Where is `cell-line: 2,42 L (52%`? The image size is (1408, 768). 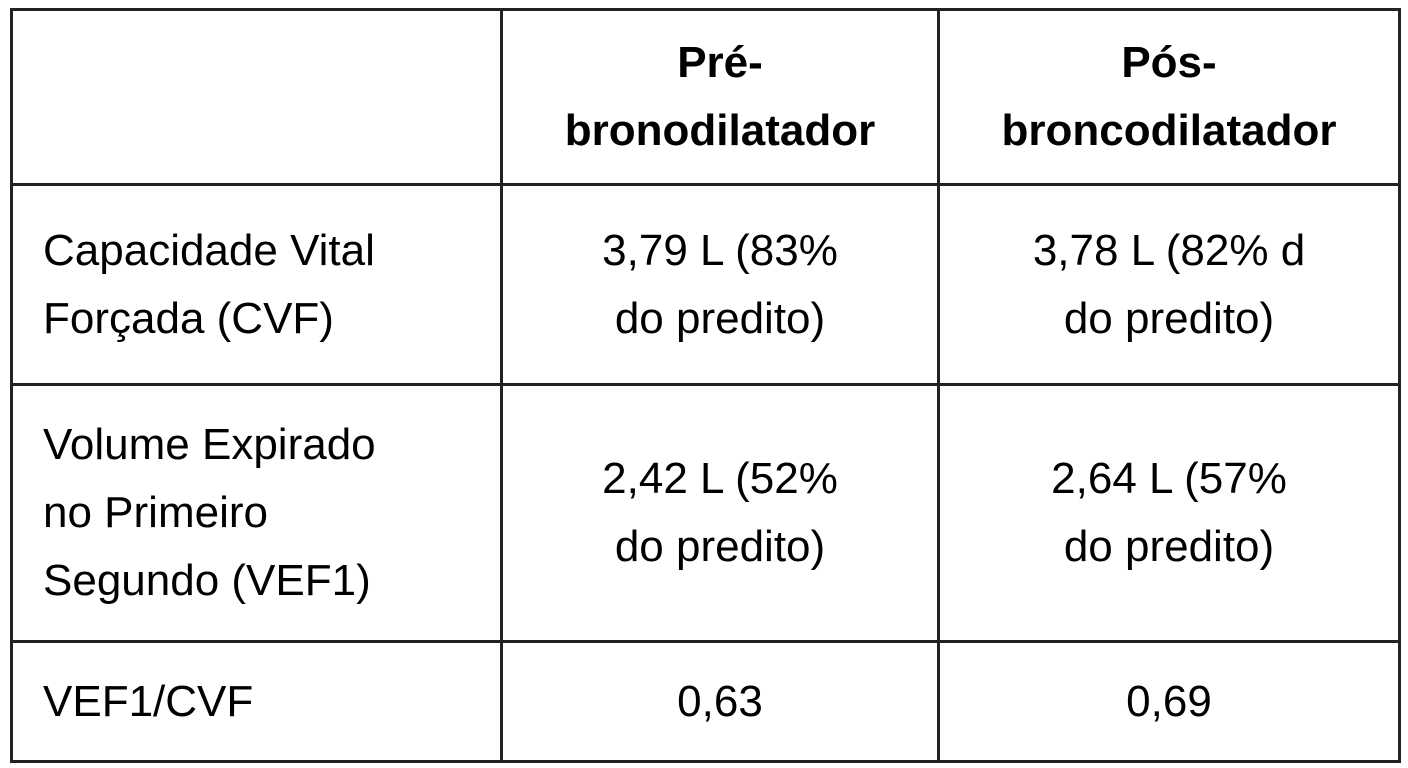 cell-line: 2,42 L (52% is located at coordinates (720, 478).